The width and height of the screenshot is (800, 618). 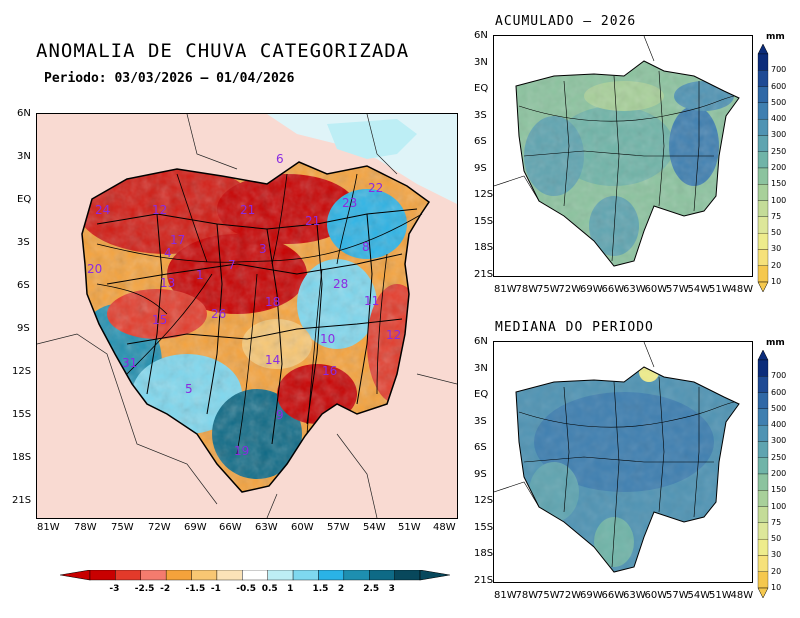 What do you see at coordinates (330, 371) in the screenshot?
I see `basin-label: 16` at bounding box center [330, 371].